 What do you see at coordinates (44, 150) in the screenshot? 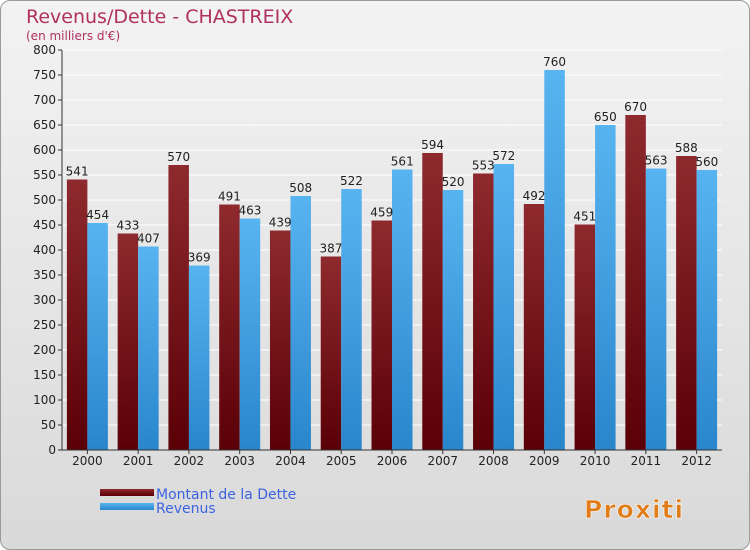
I see `y-tick-label: 600` at bounding box center [44, 150].